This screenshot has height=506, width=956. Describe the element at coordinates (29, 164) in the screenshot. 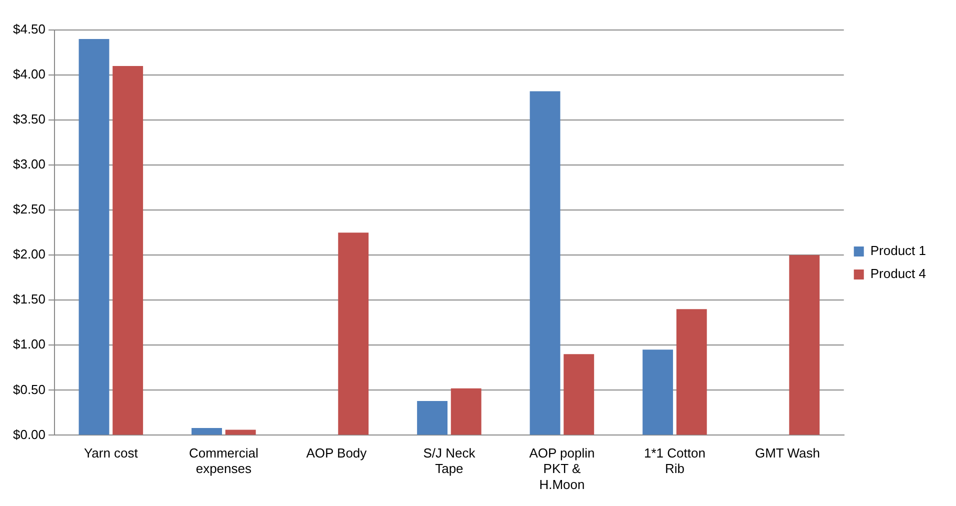

I see `y-tick-label: $3.00` at that location.